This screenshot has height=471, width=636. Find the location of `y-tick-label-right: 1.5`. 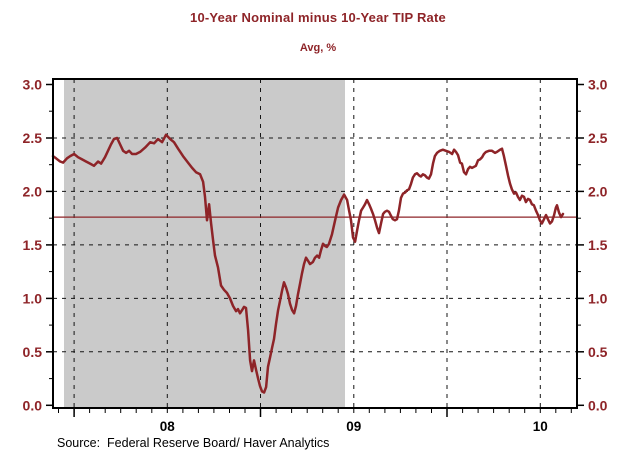

y-tick-label-right: 1.5 is located at coordinates (598, 245).